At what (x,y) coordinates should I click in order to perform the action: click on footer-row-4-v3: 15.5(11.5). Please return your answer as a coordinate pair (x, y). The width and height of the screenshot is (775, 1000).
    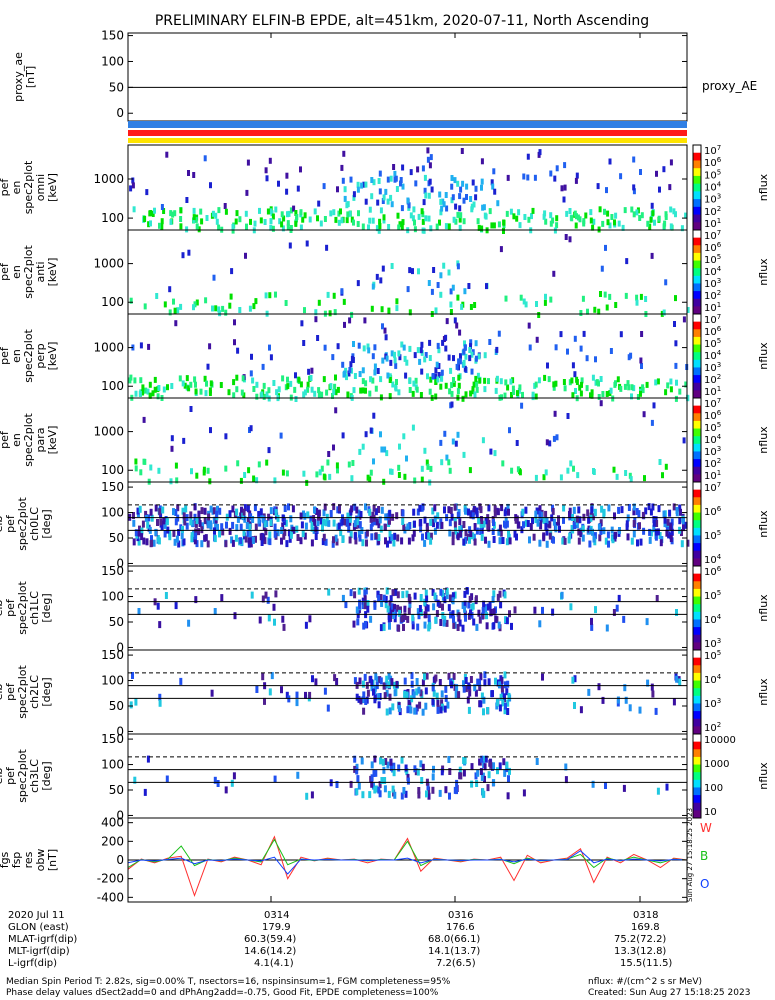
    Looking at the image, I should click on (646, 963).